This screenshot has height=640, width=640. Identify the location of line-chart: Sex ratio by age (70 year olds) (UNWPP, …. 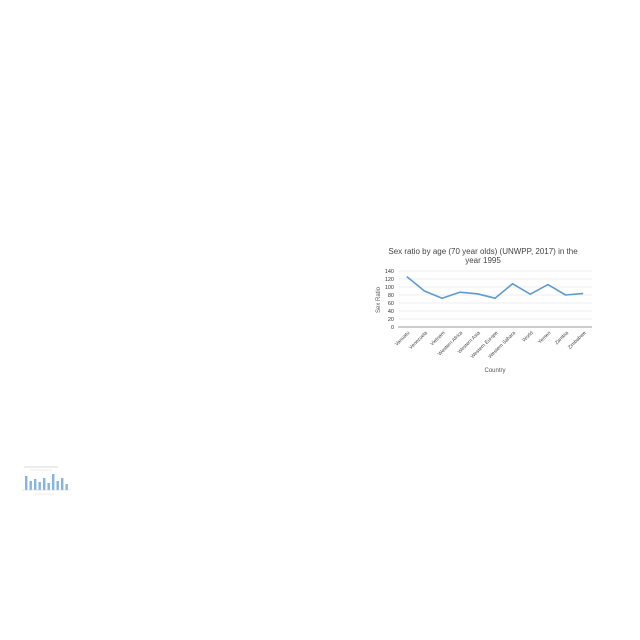
(484, 310).